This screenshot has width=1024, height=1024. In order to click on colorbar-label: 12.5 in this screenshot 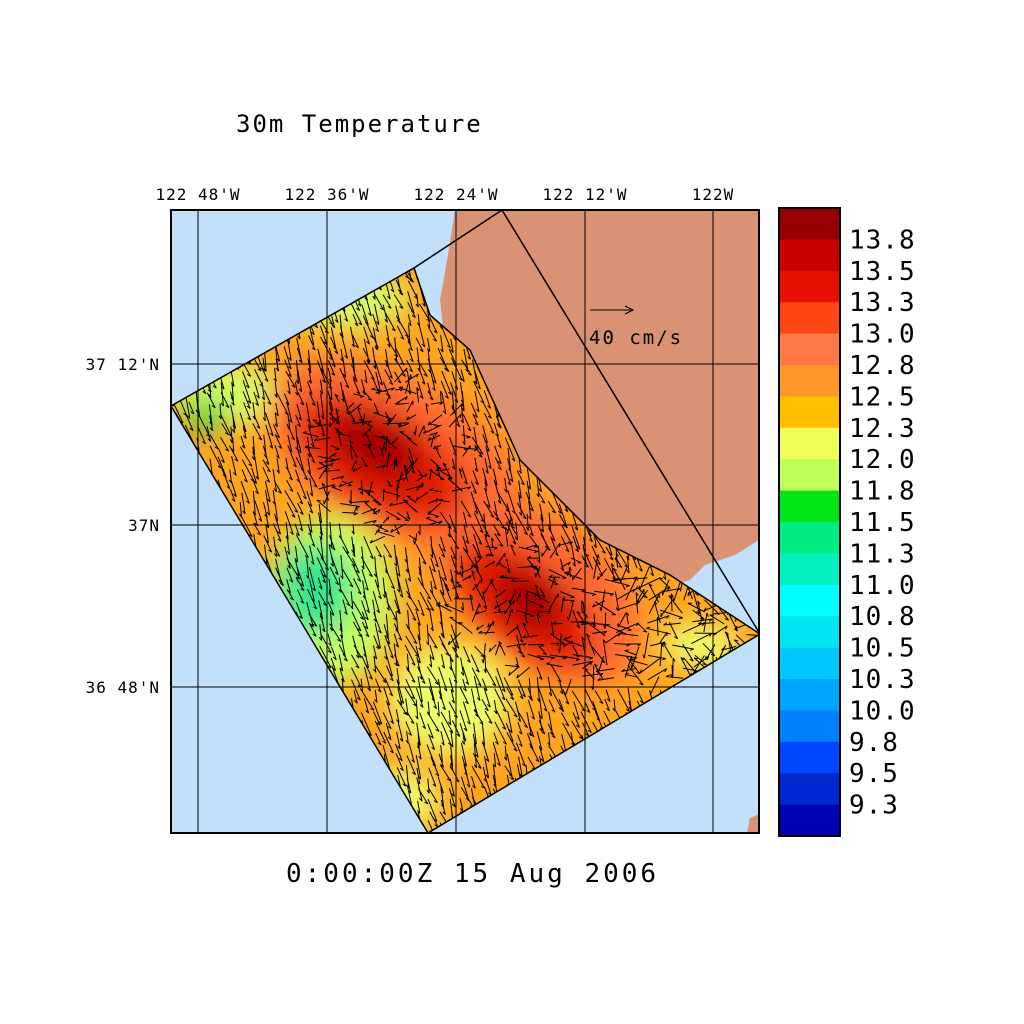, I will do `click(882, 397)`.